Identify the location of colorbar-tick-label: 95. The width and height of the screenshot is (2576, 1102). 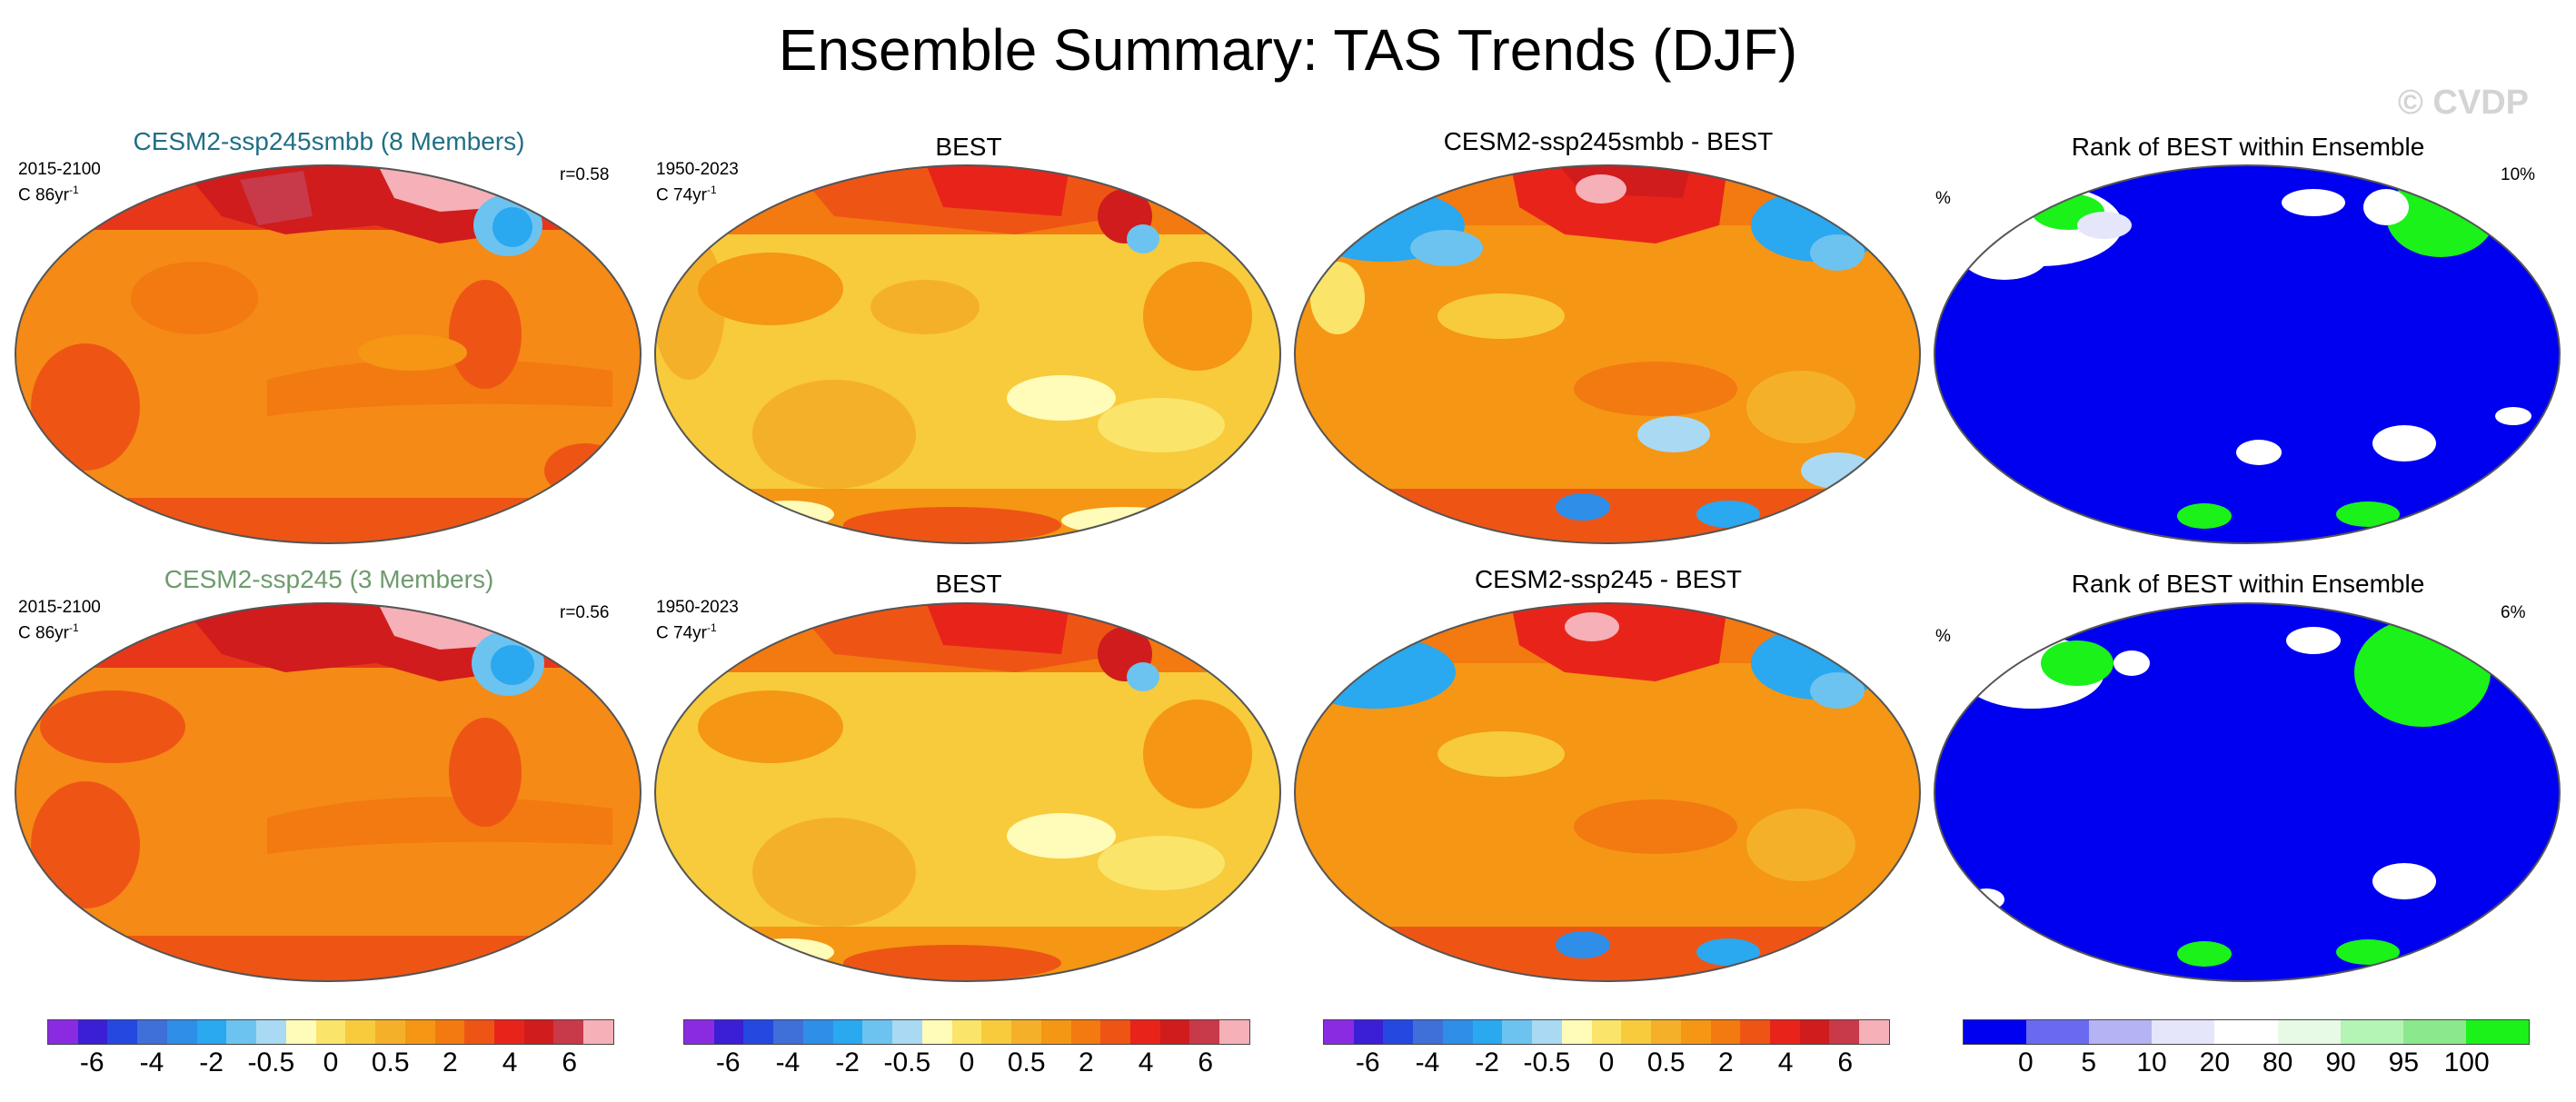
(2404, 1062).